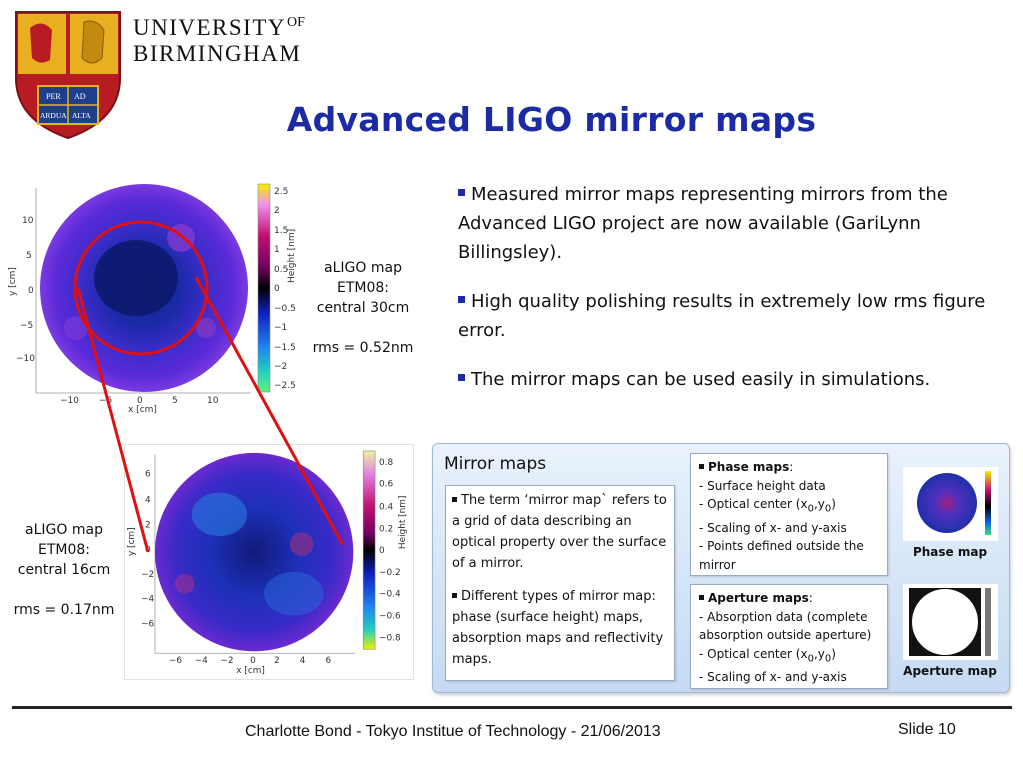  Describe the element at coordinates (512, 707) in the screenshot. I see `footer-divider` at that location.